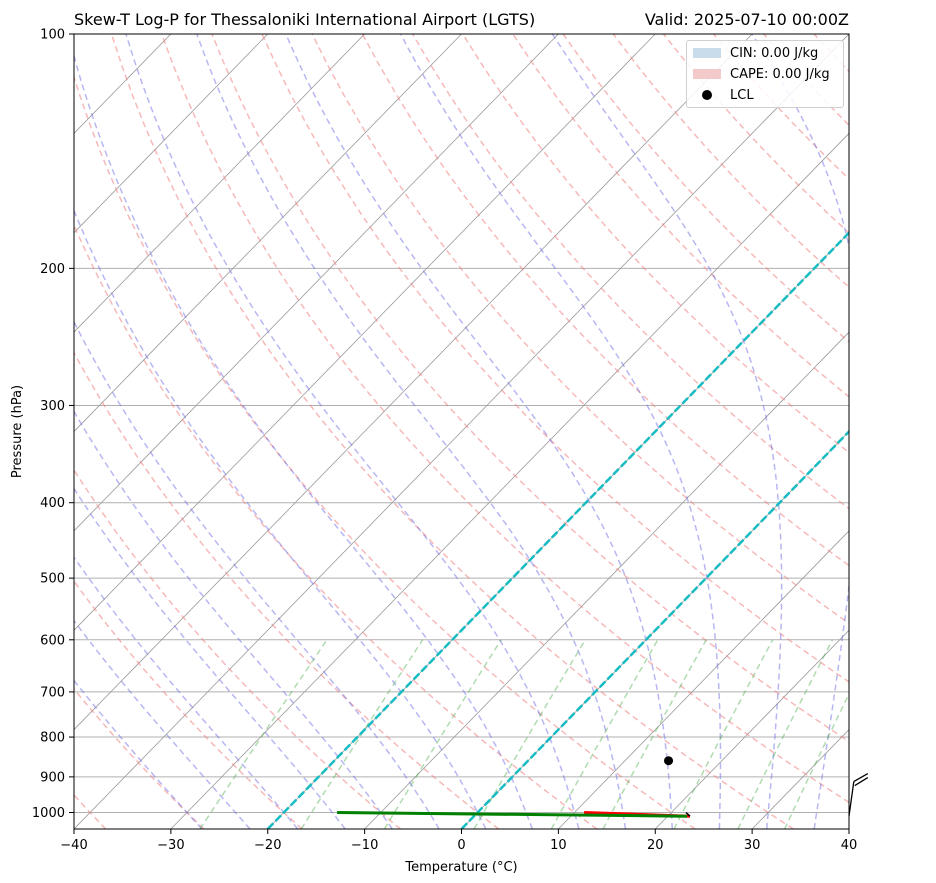 The width and height of the screenshot is (936, 883). Describe the element at coordinates (52, 35) in the screenshot. I see `y-tick-label: 100` at that location.